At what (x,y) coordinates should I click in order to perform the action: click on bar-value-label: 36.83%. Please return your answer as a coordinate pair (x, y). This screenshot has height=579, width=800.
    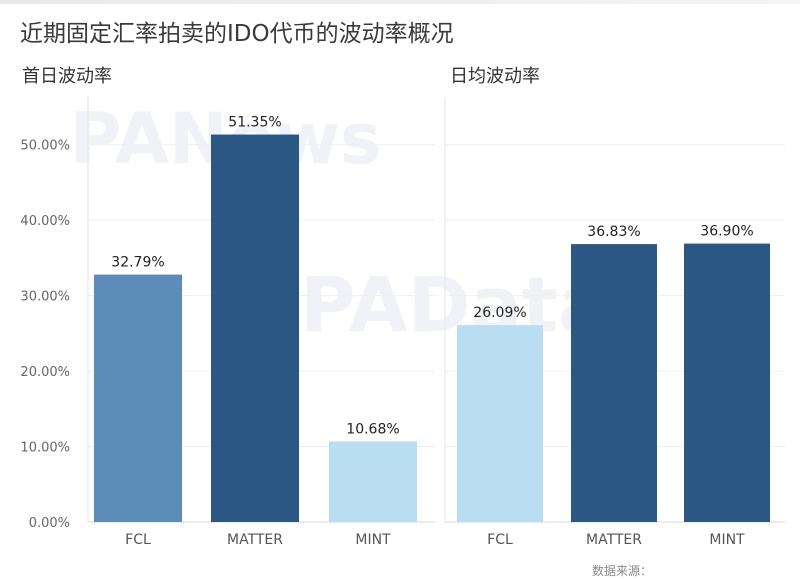
    Looking at the image, I should click on (613, 232).